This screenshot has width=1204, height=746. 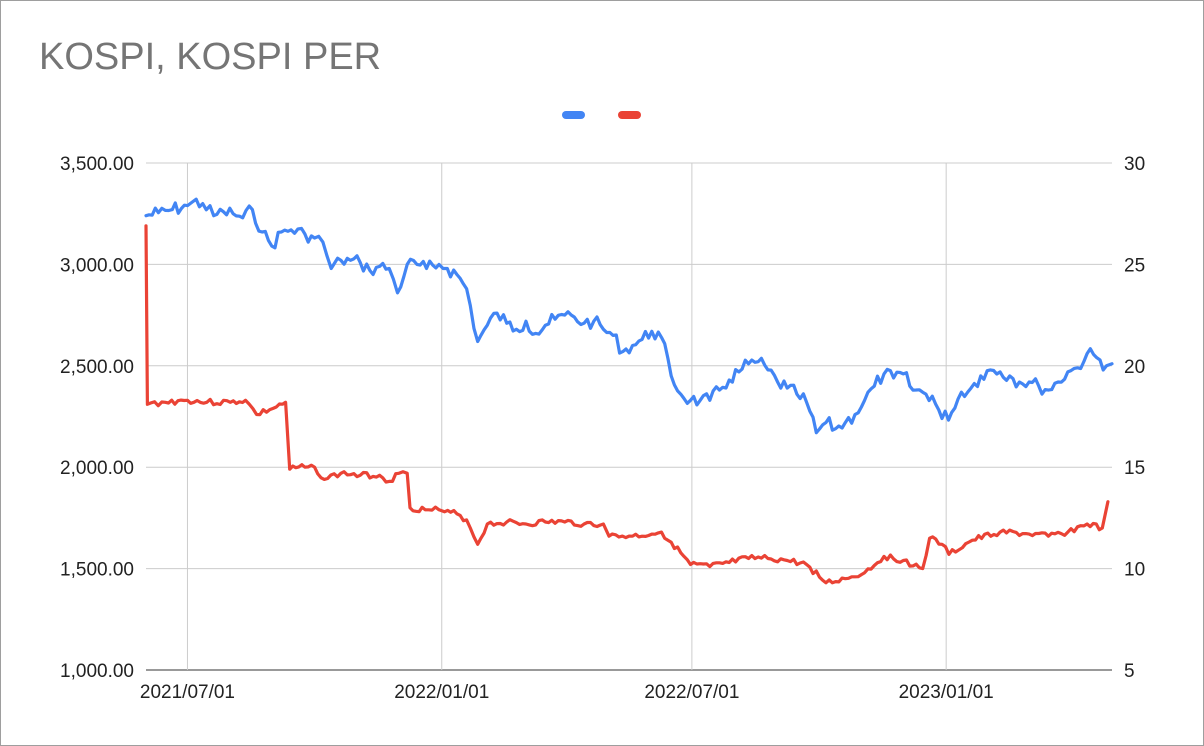 What do you see at coordinates (97, 367) in the screenshot?
I see `y-left-tick-label: 2,500.00` at bounding box center [97, 367].